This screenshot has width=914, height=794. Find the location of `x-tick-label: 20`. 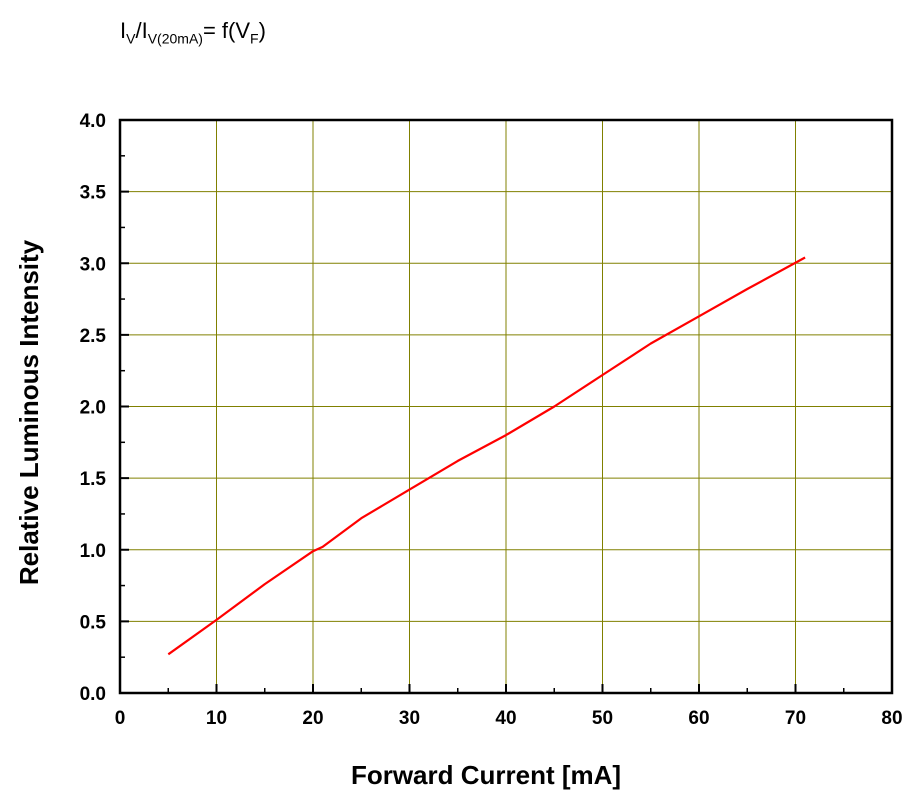

x-tick-label: 20 is located at coordinates (312, 718).